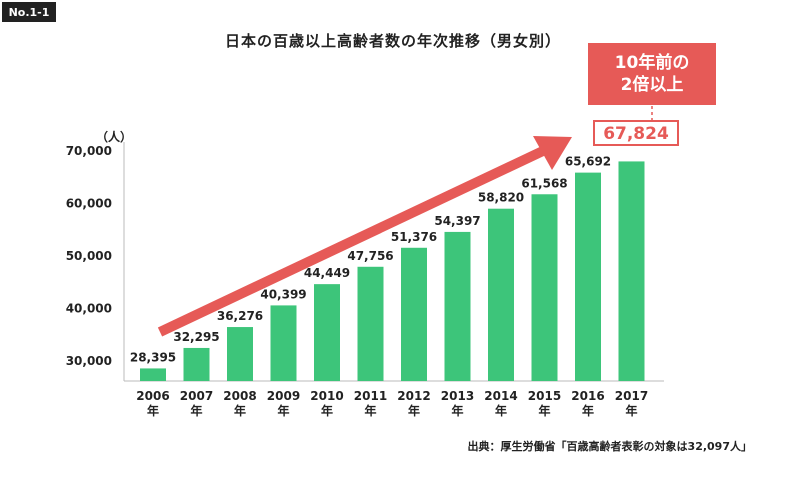 The height and width of the screenshot is (482, 786). I want to click on bar-value-label: 28,395, so click(153, 357).